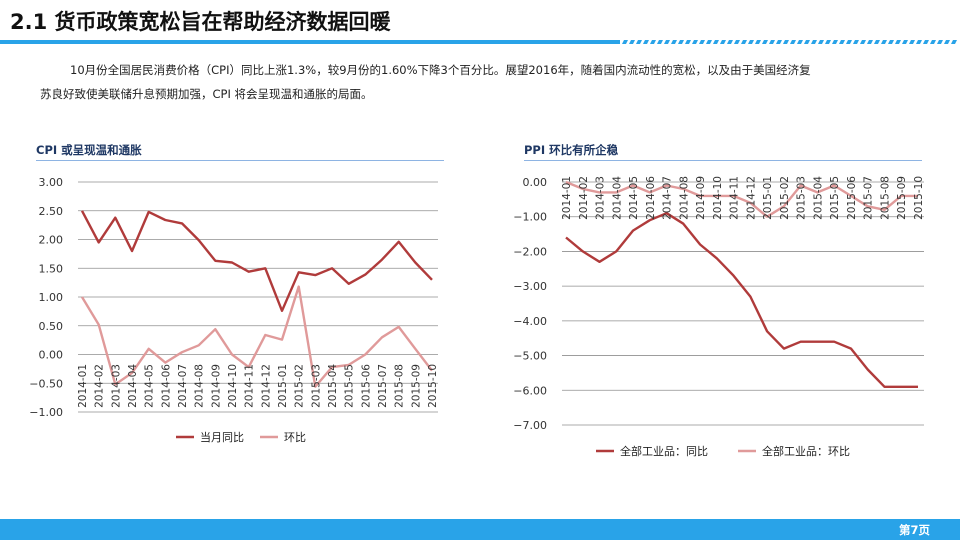 The image size is (960, 540). I want to click on ppi-chart-title-rule, so click(723, 160).